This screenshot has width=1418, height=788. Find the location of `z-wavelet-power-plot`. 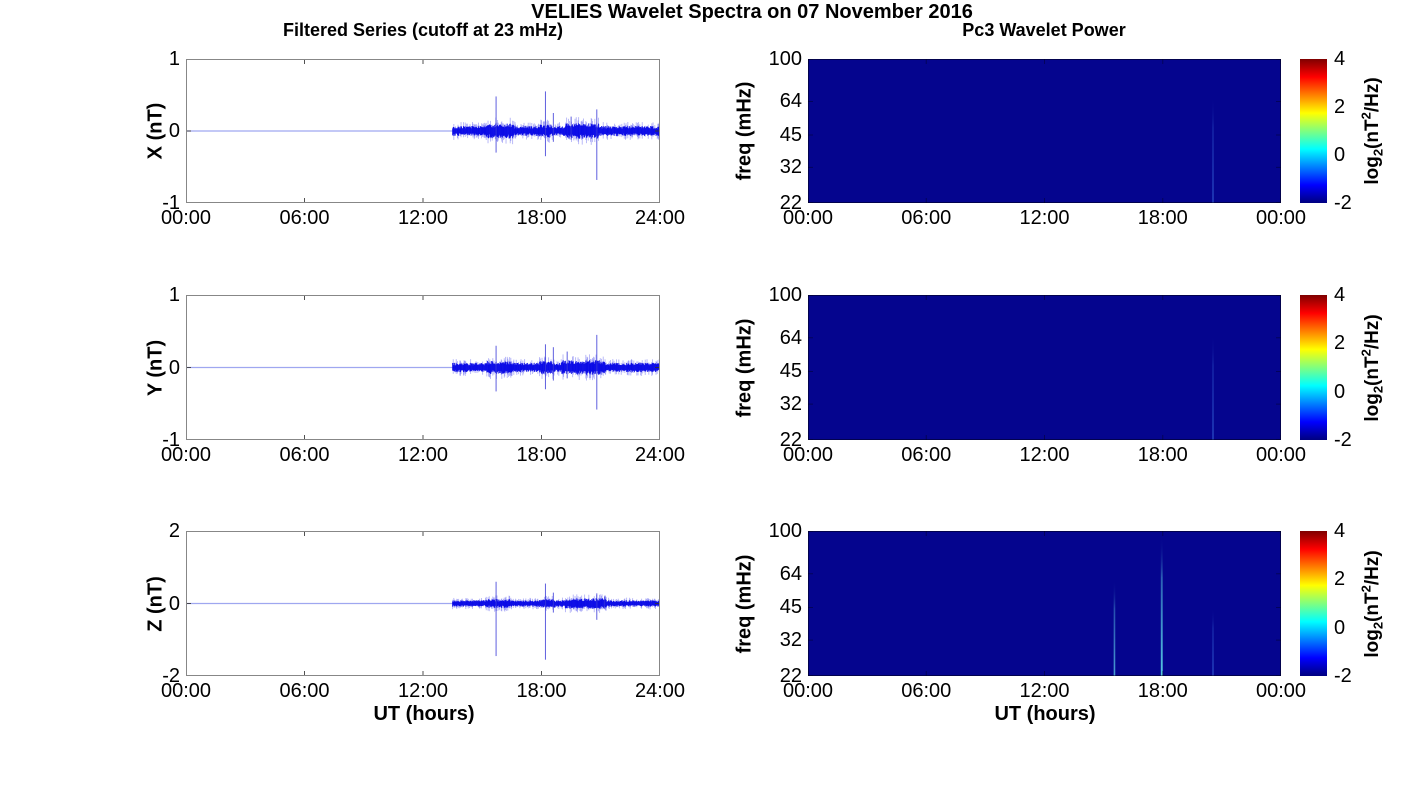

z-wavelet-power-plot is located at coordinates (1044, 603).